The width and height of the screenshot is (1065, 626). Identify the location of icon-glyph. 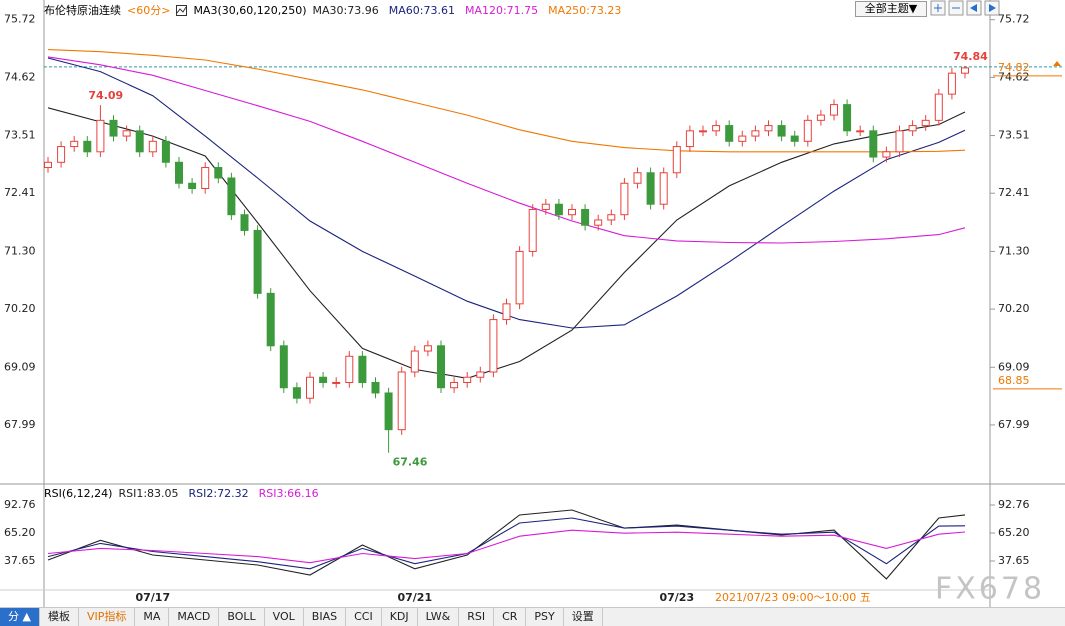
(992, 8).